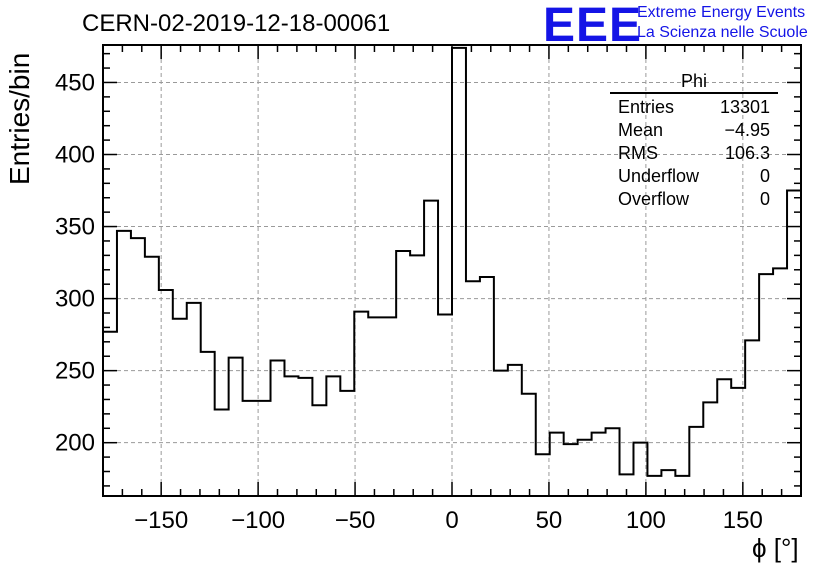 This screenshot has width=836, height=572. Describe the element at coordinates (236, 23) in the screenshot. I see `chart-title: CERN-02-2019-12-18-00061` at that location.